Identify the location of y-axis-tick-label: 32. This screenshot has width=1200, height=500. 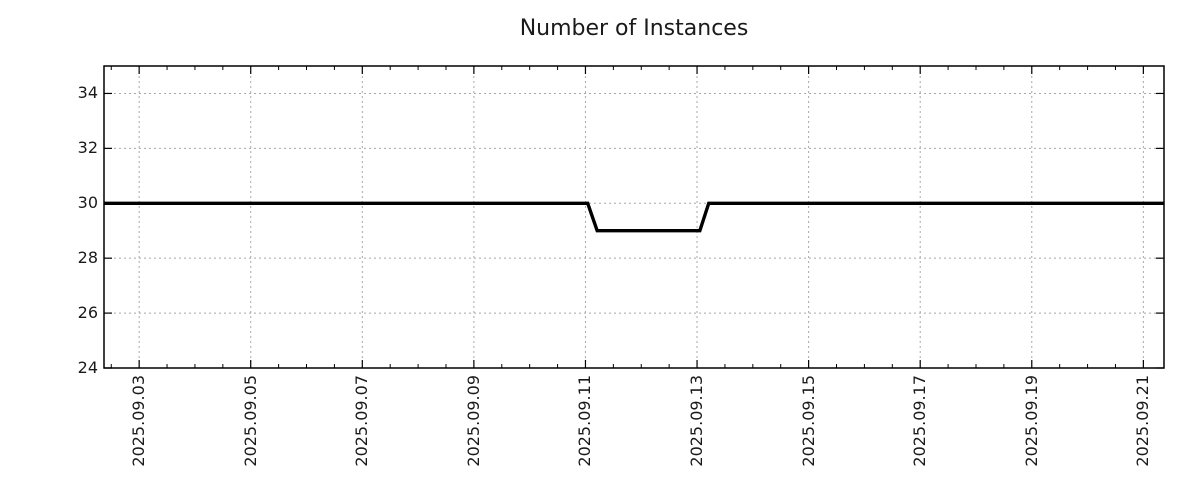
(87, 148).